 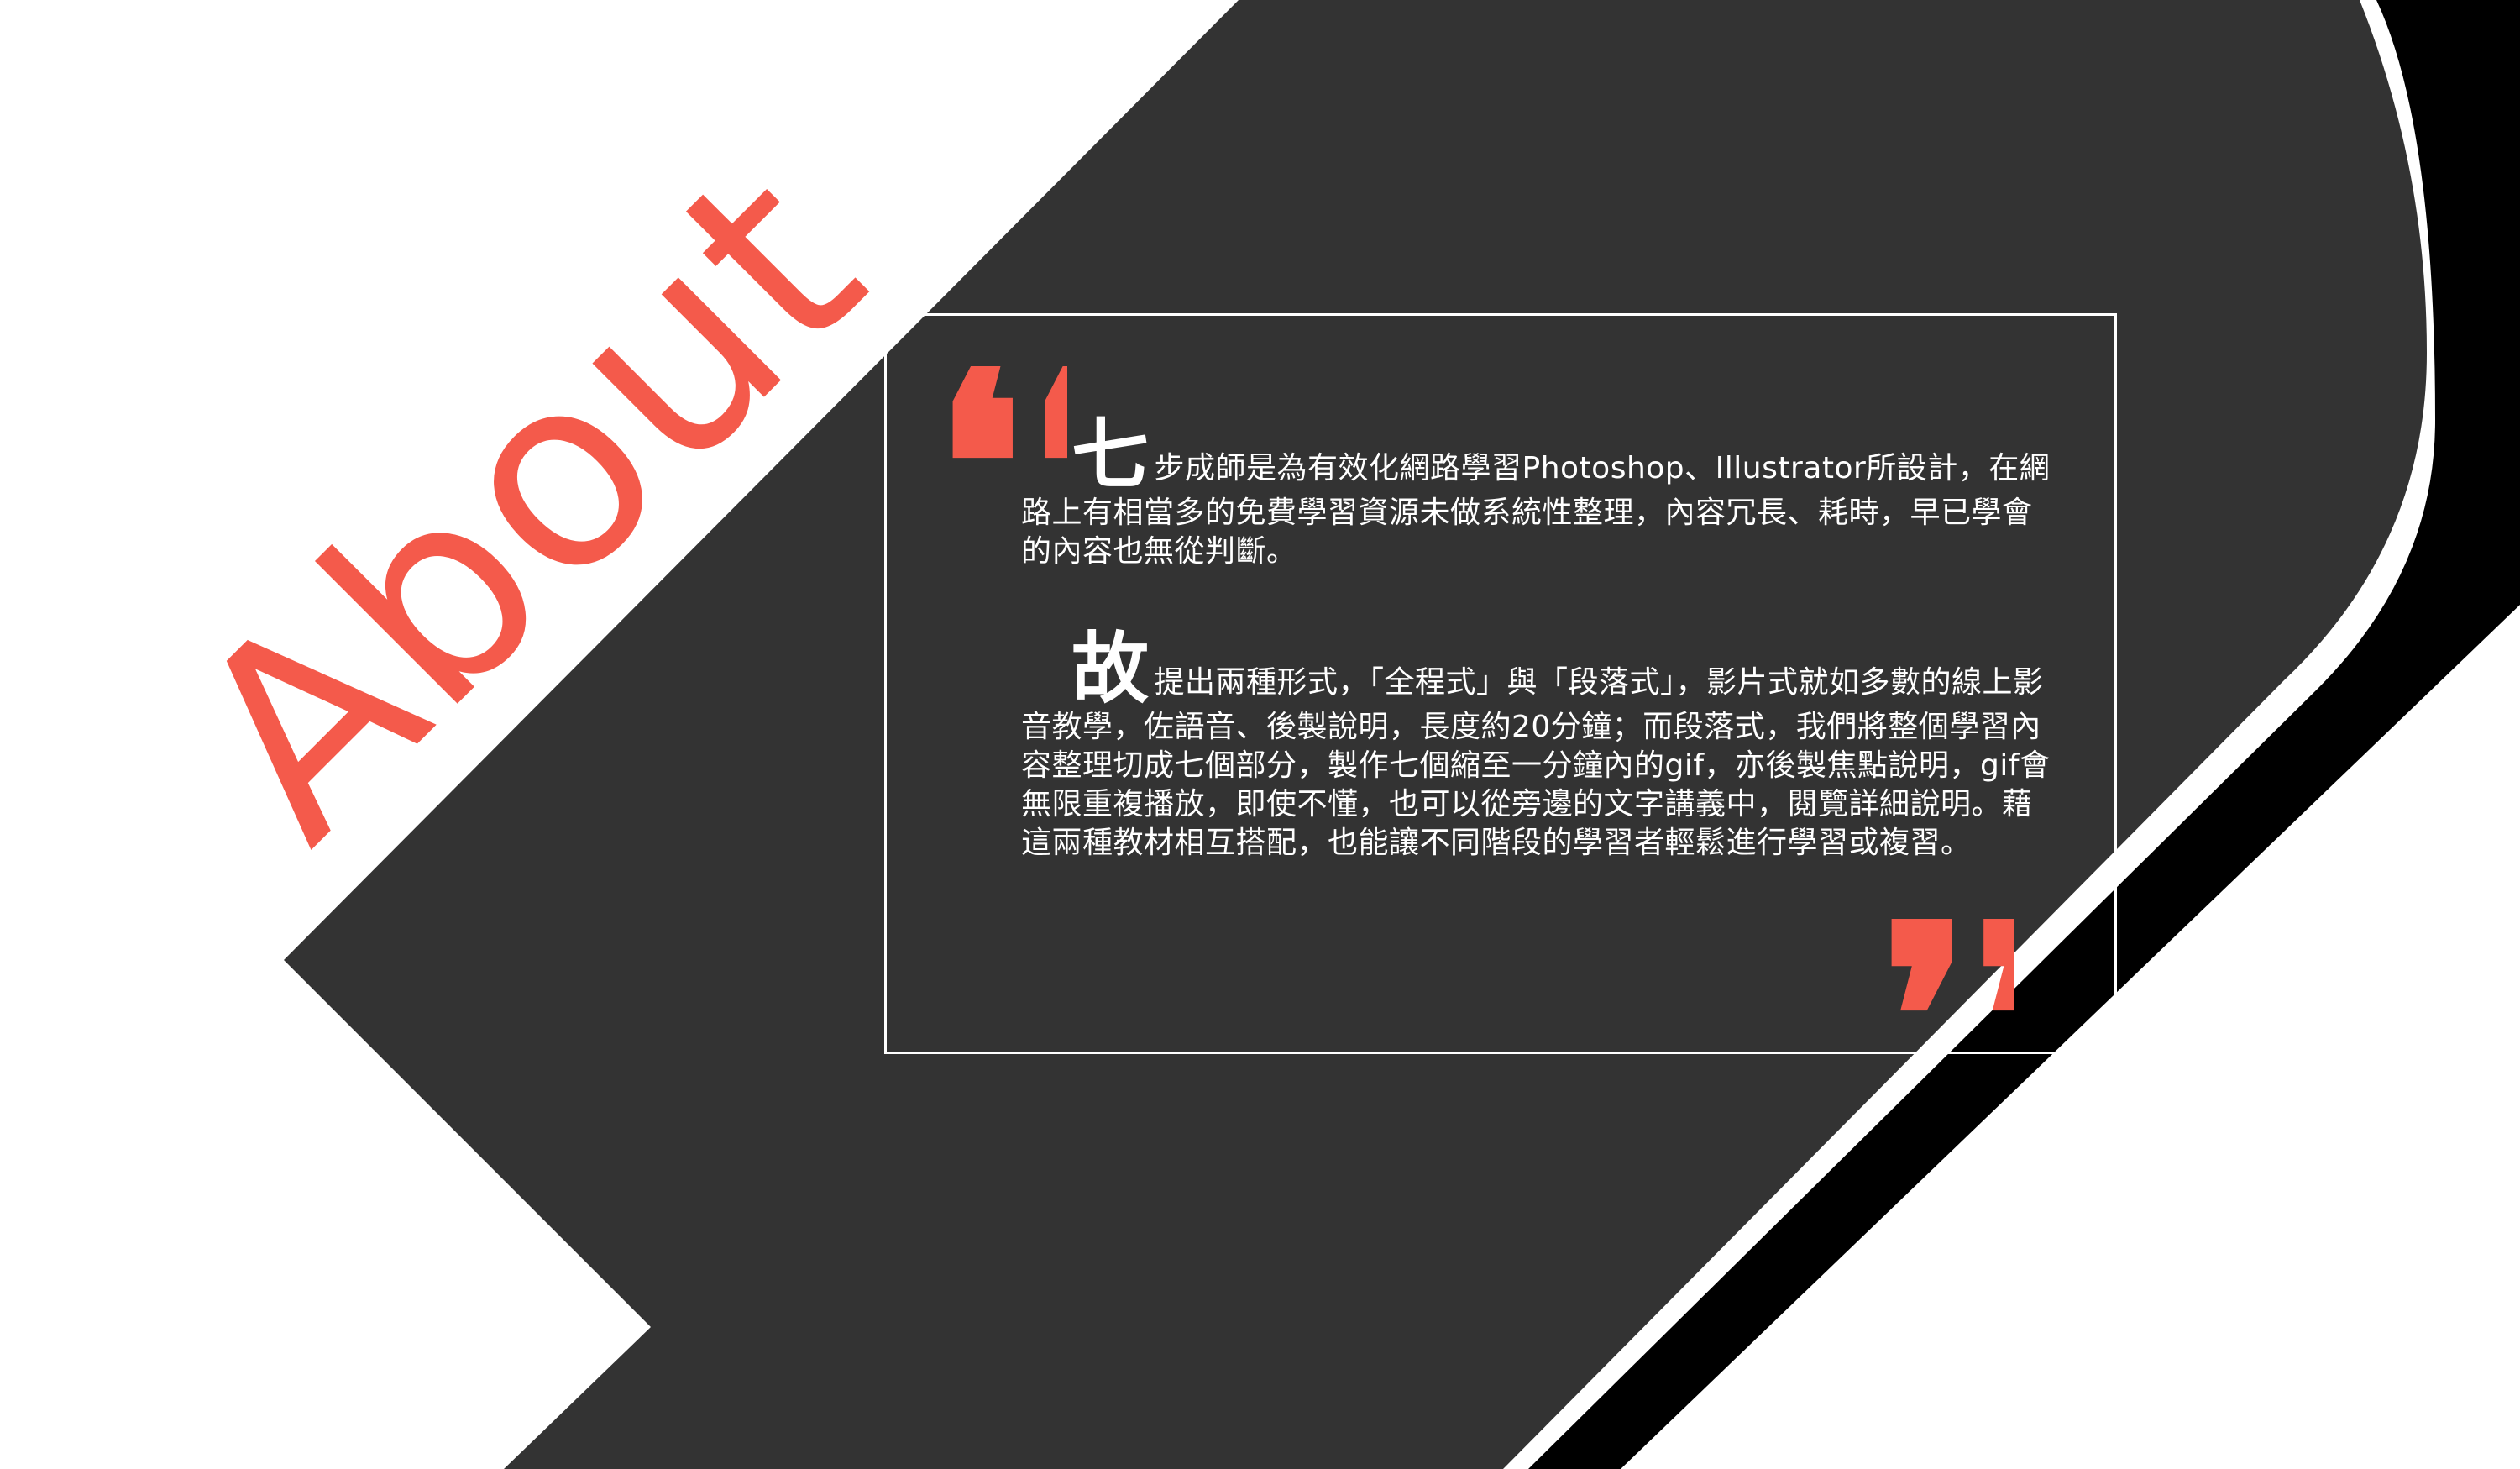 What do you see at coordinates (1110, 455) in the screenshot?
I see `dropcap-1: 七` at bounding box center [1110, 455].